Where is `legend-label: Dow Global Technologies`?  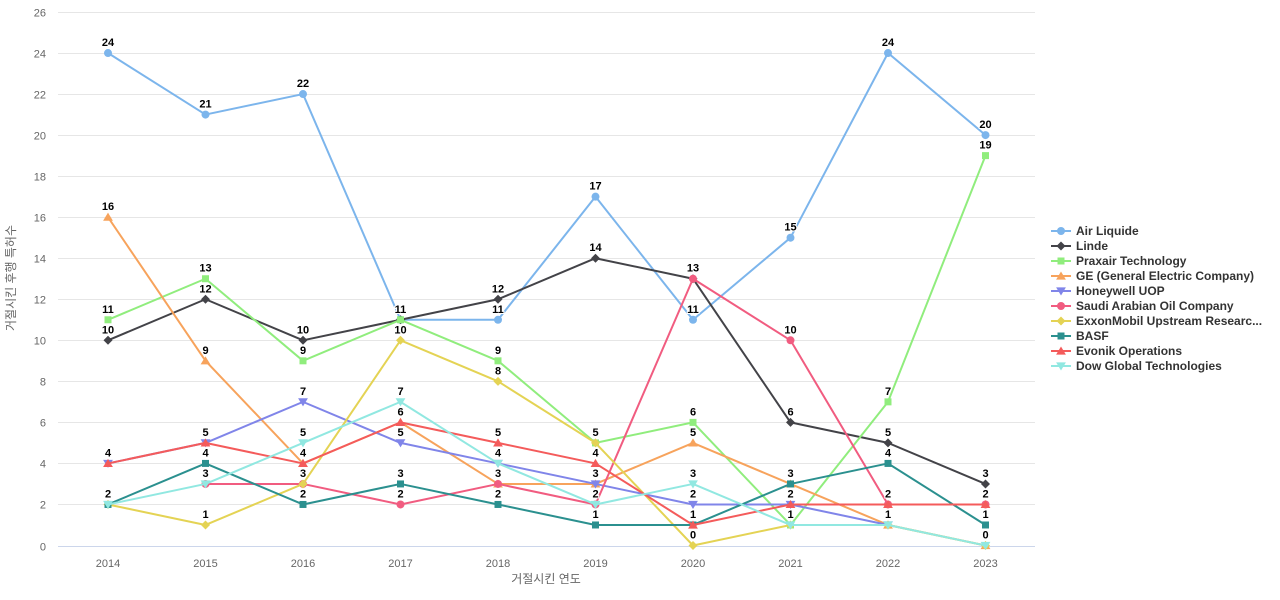
legend-label: Dow Global Technologies is located at coordinates (1149, 365).